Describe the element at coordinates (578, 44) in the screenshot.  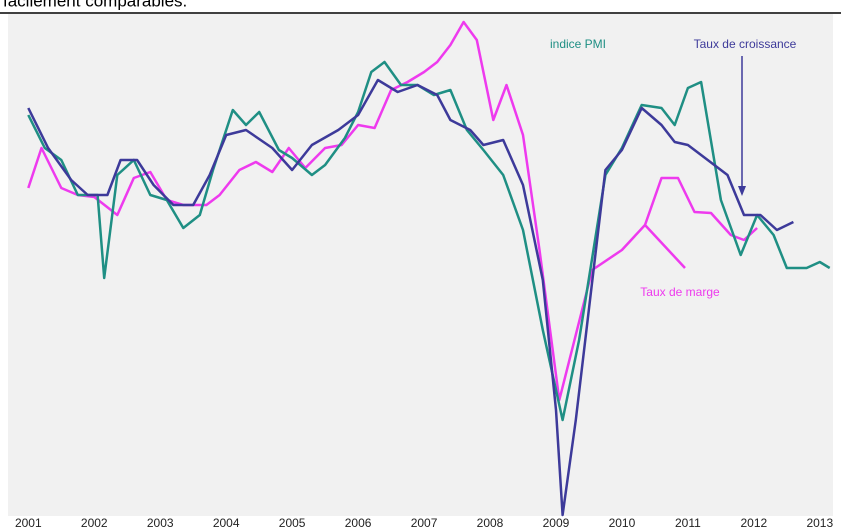
I see `series-label: indice PMI` at that location.